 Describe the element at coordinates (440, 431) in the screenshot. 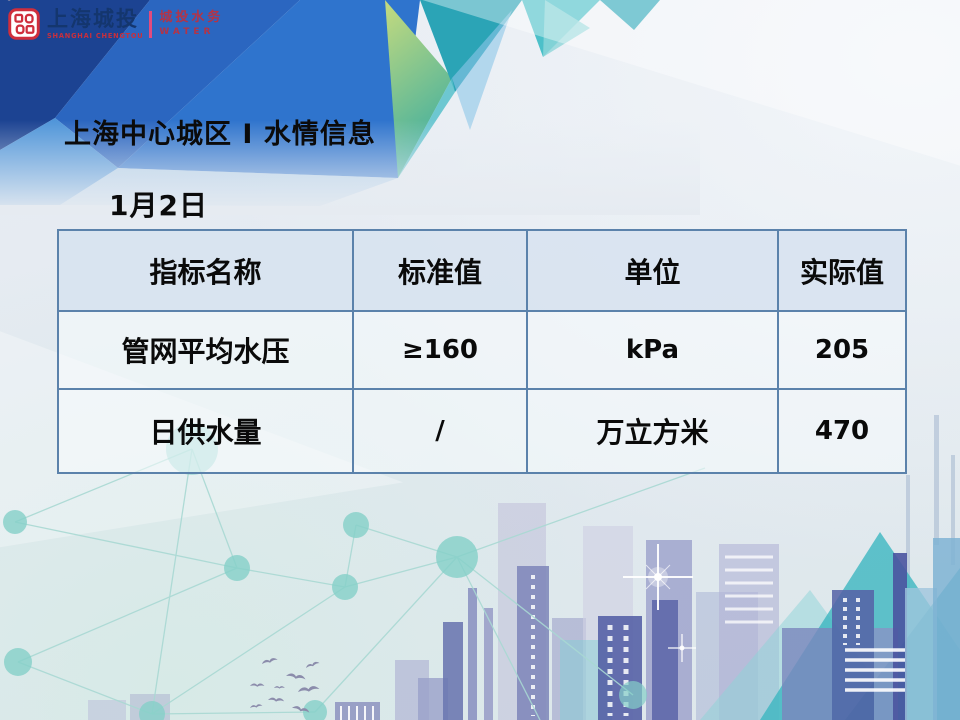

I see `cell-standard: /` at that location.